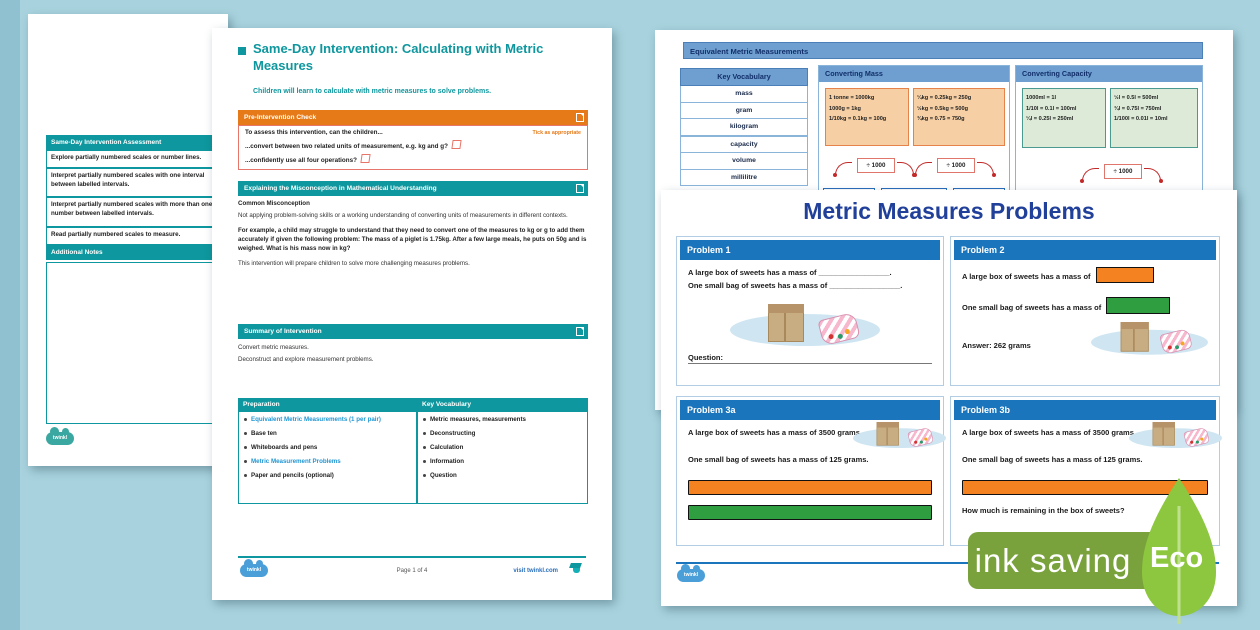 The width and height of the screenshot is (1260, 630). Describe the element at coordinates (137, 252) in the screenshot. I see `additional-notes-bar: Additional Notes` at that location.